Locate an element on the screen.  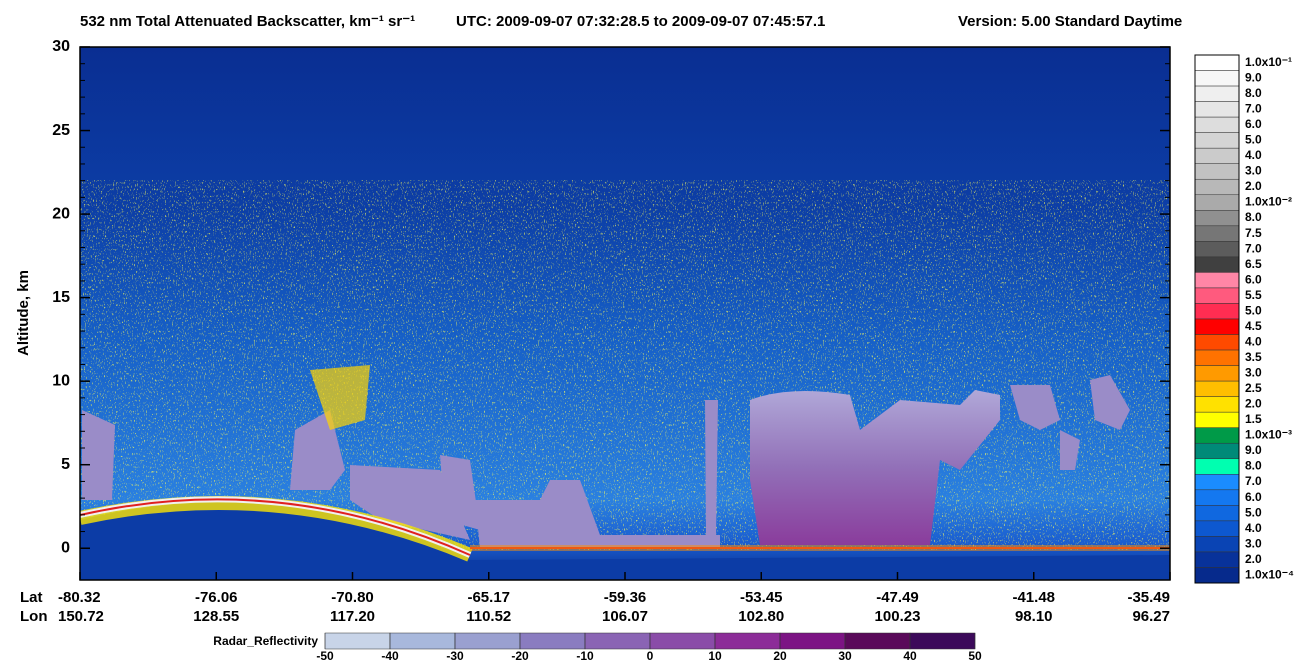
lat-label: -47.49 is located at coordinates (897, 597).